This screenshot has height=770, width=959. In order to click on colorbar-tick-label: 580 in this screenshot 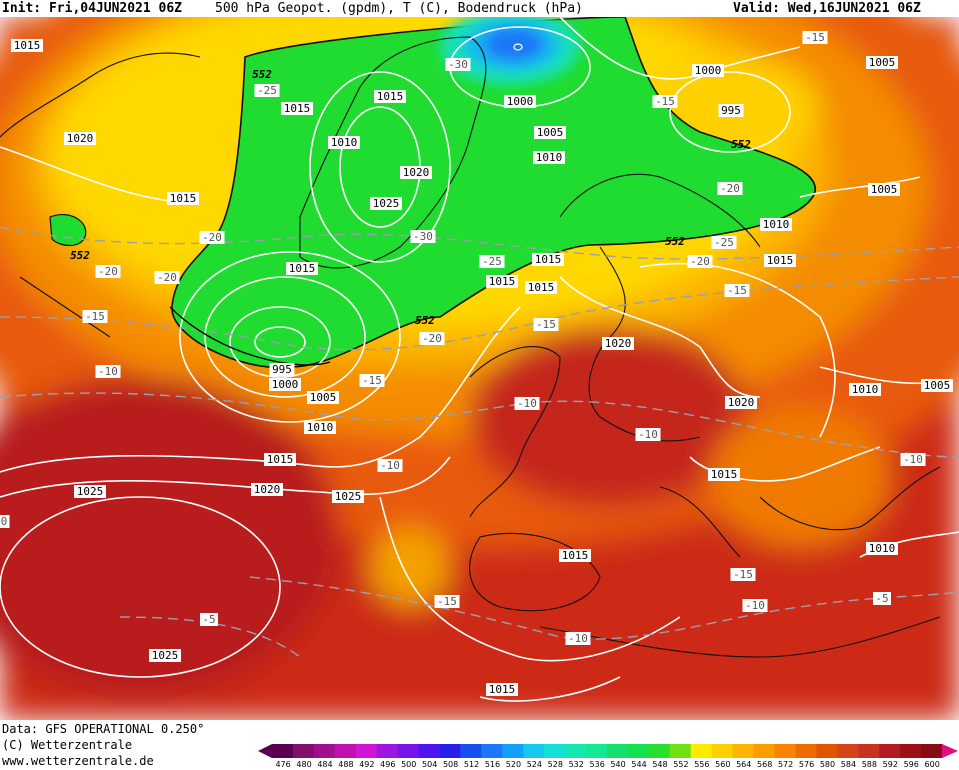, I will do `click(827, 764)`.